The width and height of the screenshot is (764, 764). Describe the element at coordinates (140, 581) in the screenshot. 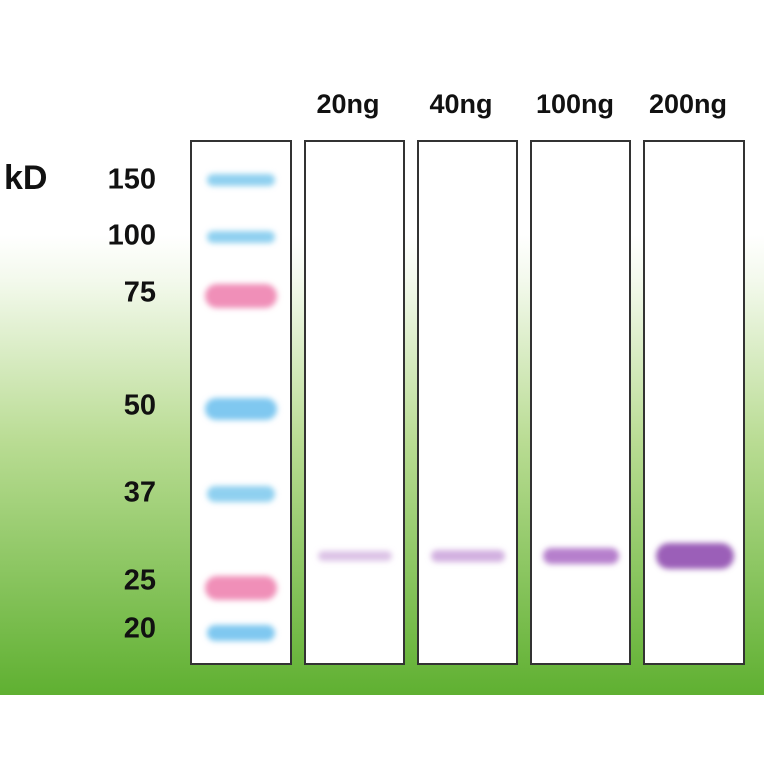

I see `marker-label: 25` at that location.